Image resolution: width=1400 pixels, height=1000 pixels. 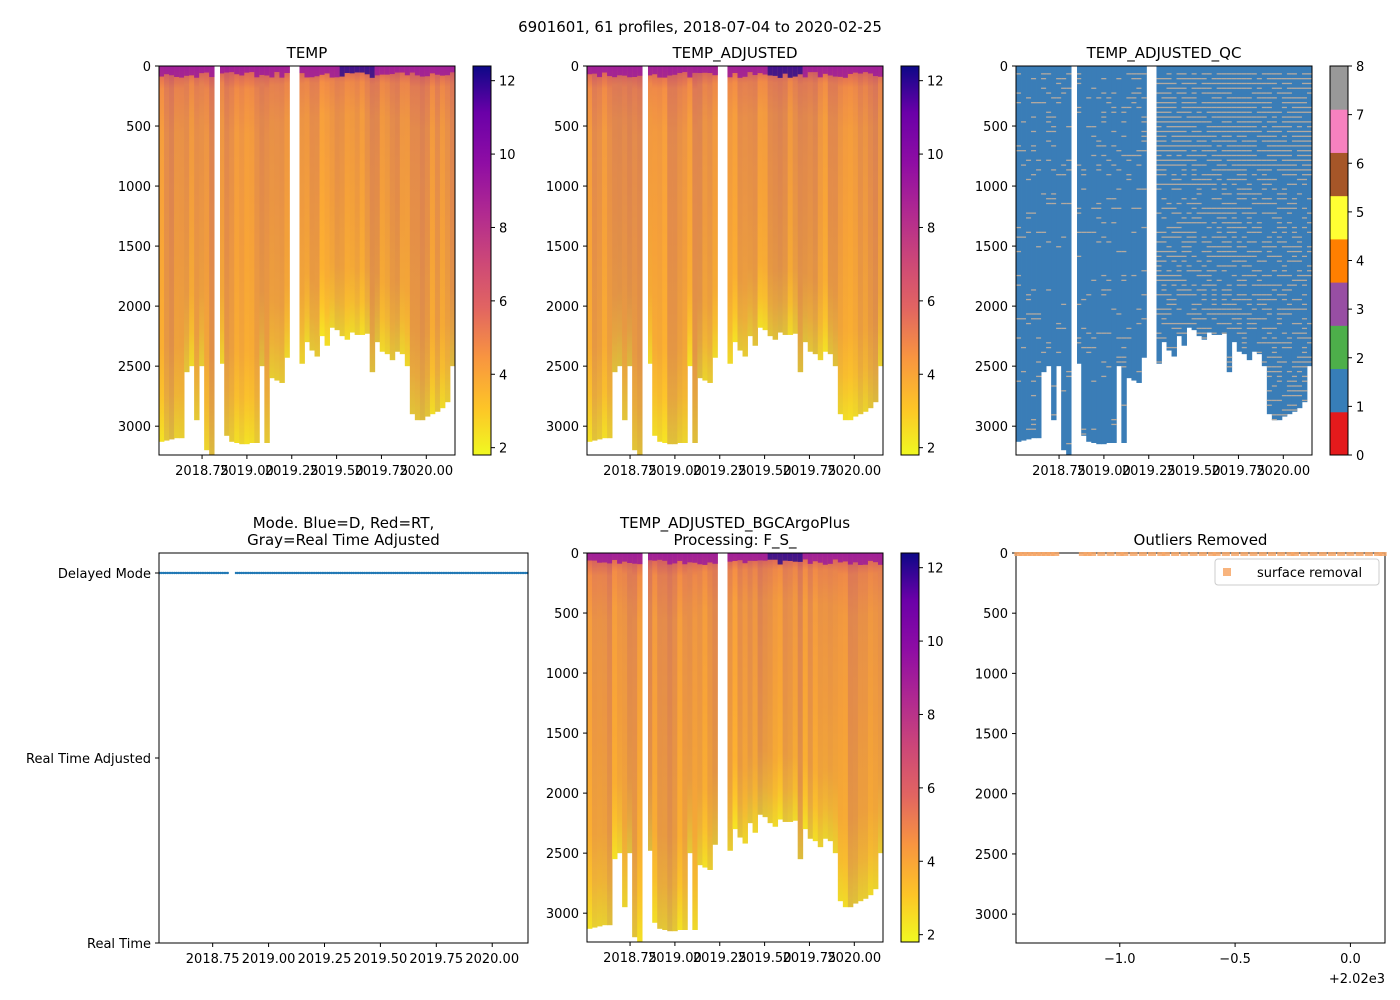 I want to click on y-tick-label: 2500, so click(x=134, y=367).